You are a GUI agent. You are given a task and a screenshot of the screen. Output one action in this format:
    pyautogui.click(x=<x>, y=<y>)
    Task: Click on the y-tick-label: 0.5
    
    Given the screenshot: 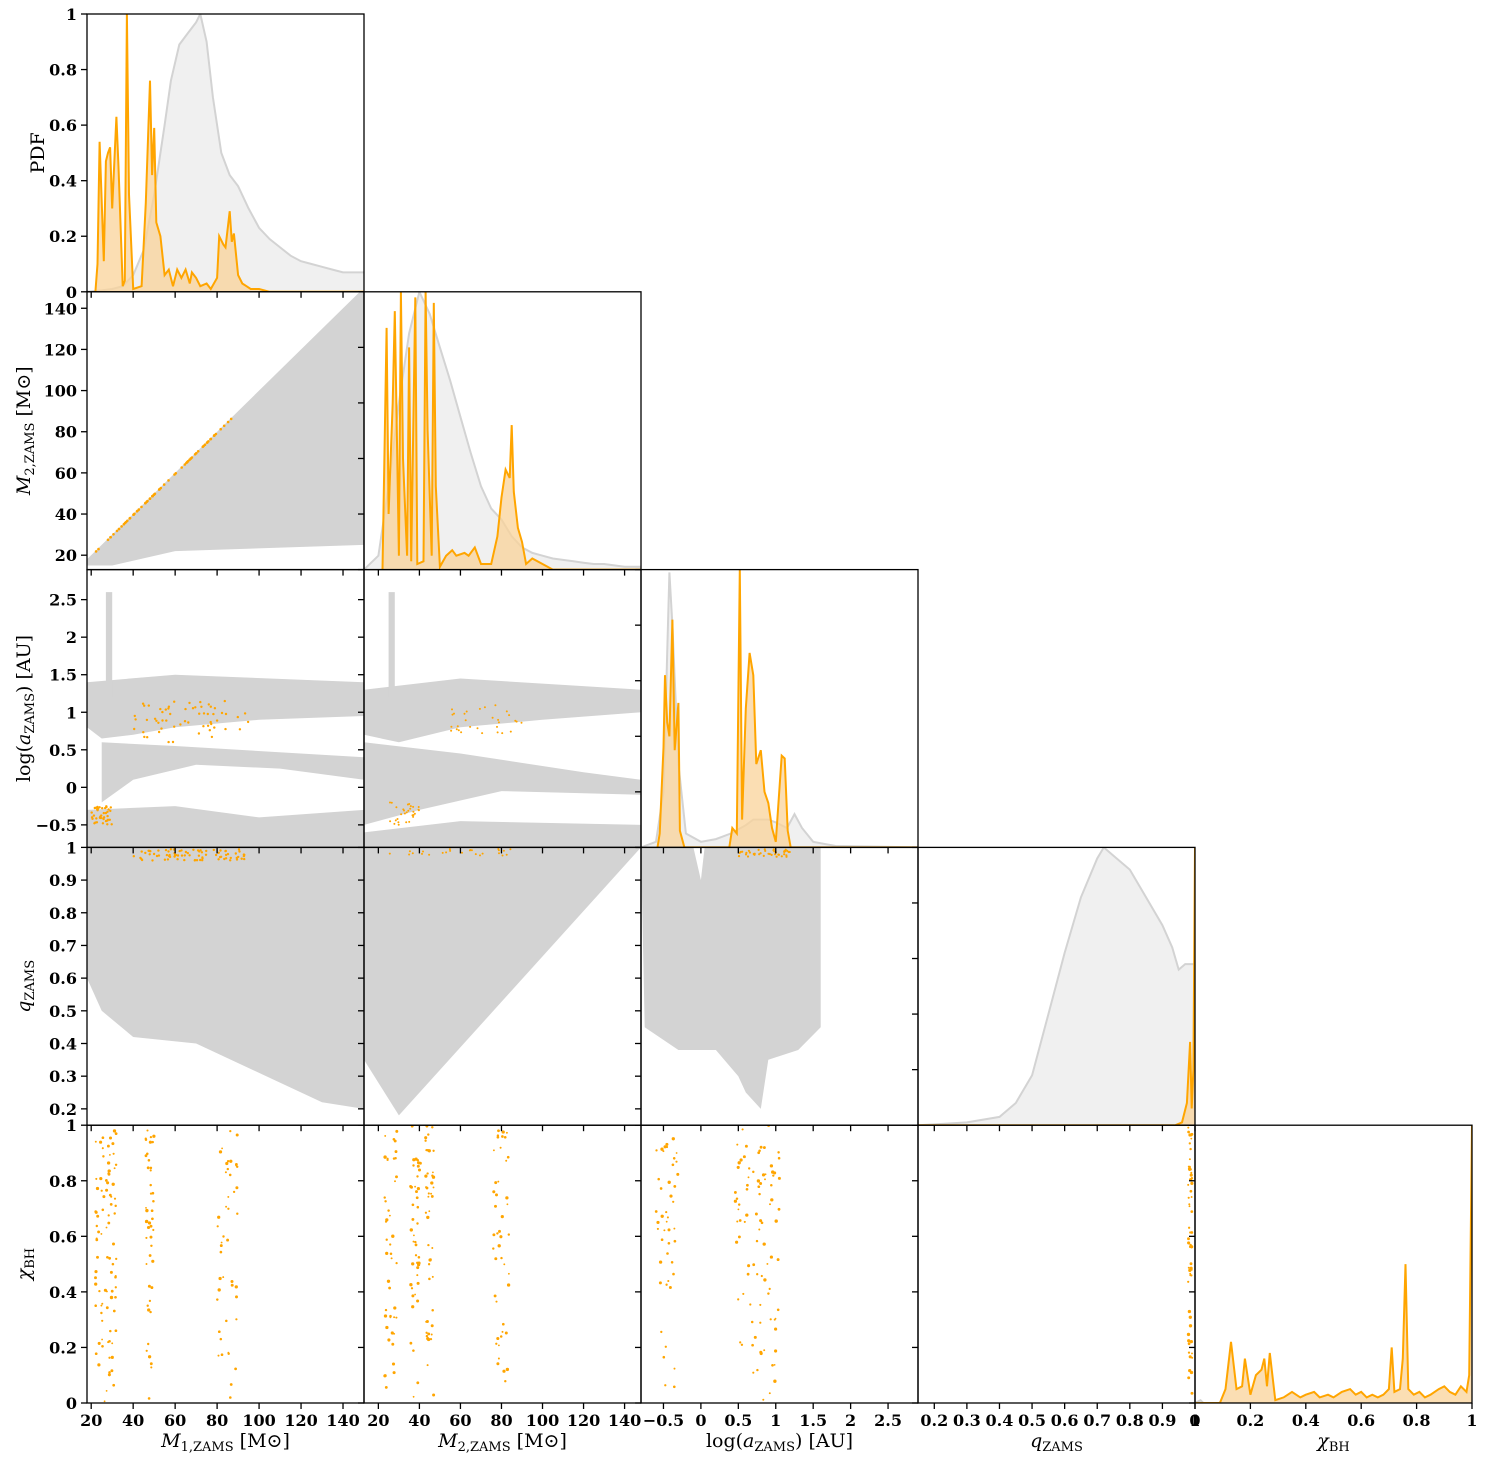 What is the action you would take?
    pyautogui.click(x=63, y=750)
    